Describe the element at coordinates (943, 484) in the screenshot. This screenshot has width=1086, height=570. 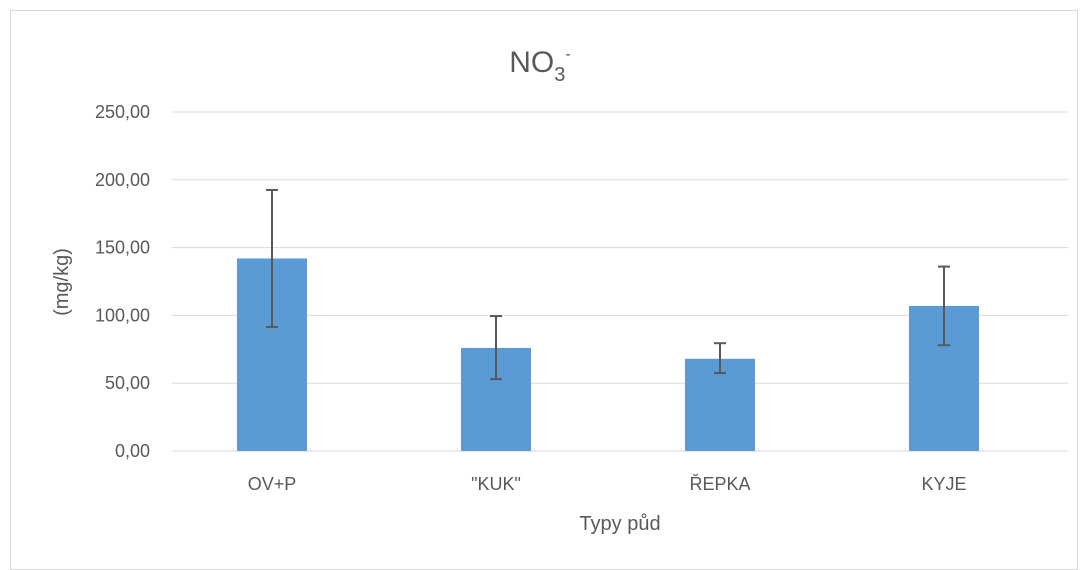
I see `x-tick-label: KYJE` at that location.